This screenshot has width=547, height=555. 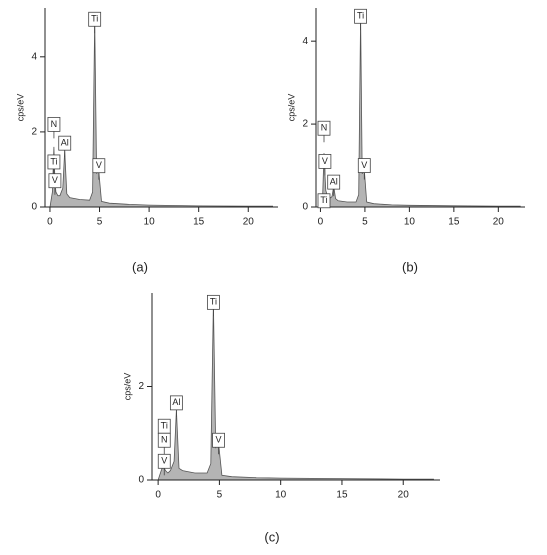 I want to click on panel-label: (a), so click(x=140, y=266).